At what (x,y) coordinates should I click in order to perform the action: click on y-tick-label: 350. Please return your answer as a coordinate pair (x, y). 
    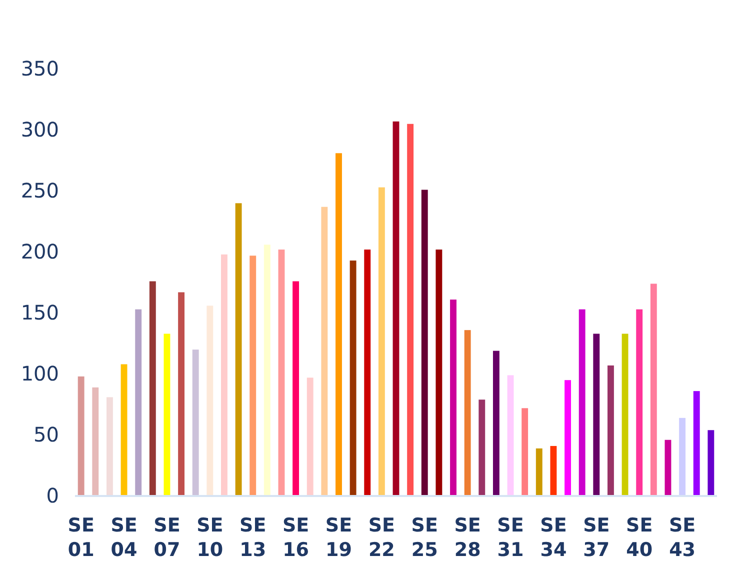
    Looking at the image, I should click on (39, 68).